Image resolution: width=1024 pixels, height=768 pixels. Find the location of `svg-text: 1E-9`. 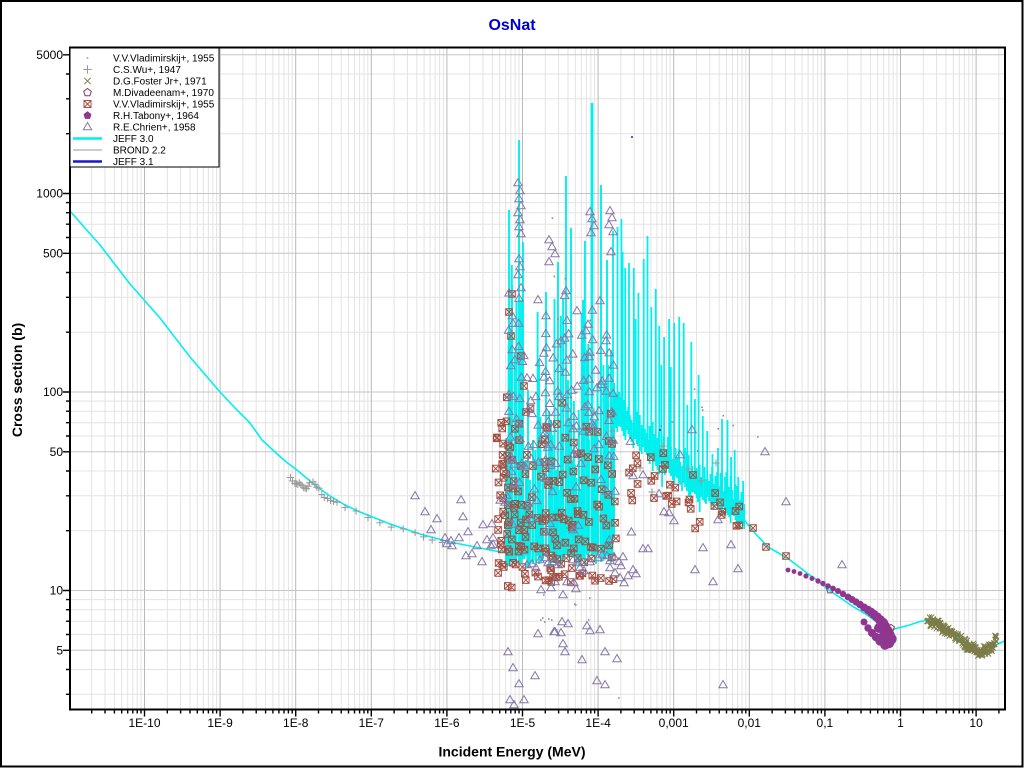

svg-text: 1E-9 is located at coordinates (220, 723).